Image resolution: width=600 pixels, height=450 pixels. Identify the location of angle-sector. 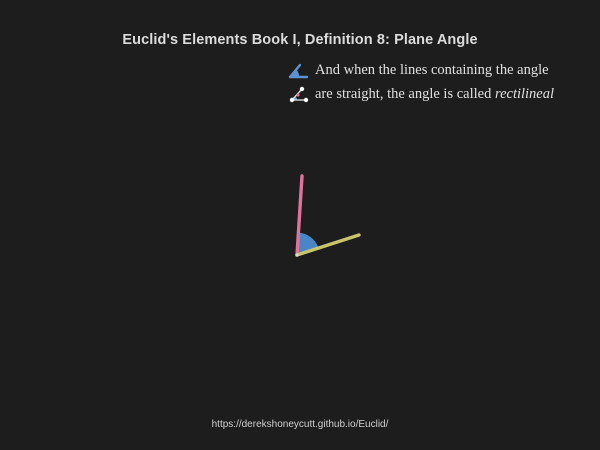
(308, 243).